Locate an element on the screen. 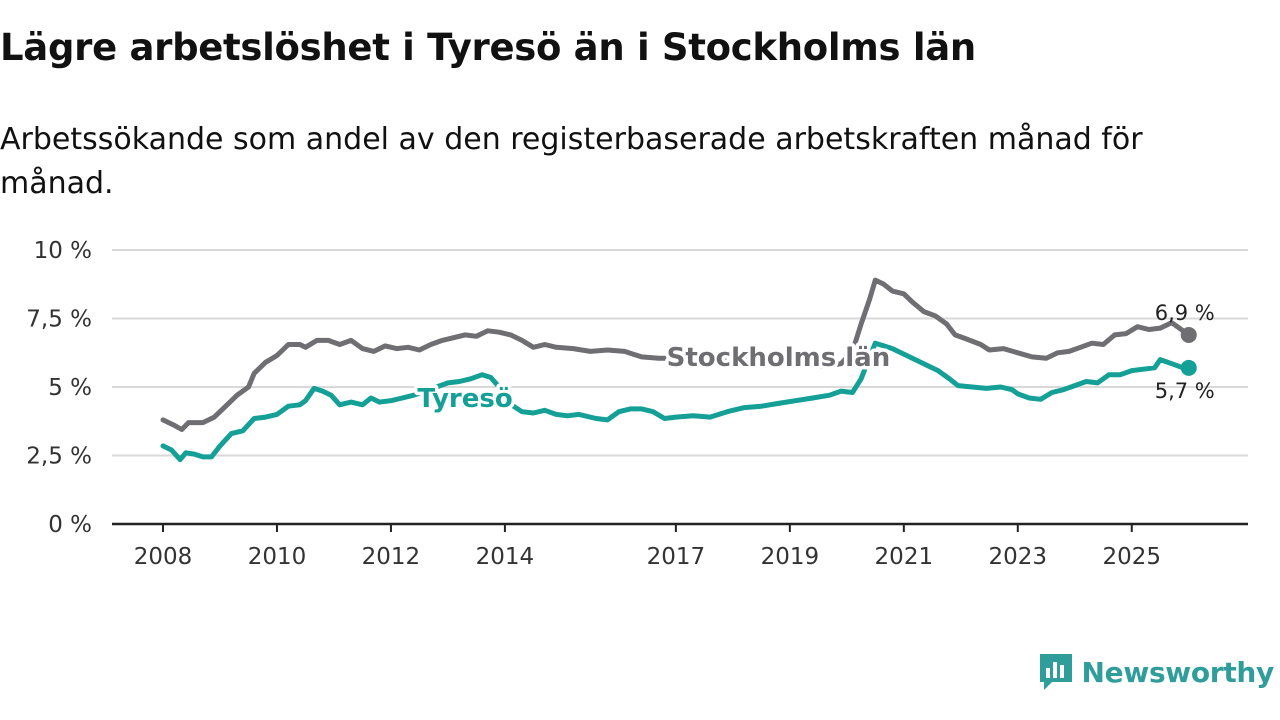 This screenshot has height=720, width=1280. series-end-marker-tyres- is located at coordinates (1188, 367).